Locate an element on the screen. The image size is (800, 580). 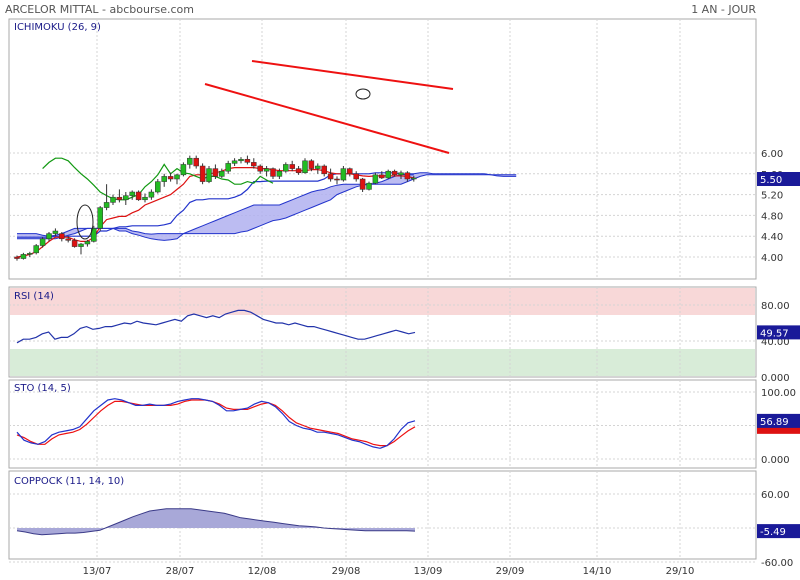
cloud-area is located at coordinates (267, 206).